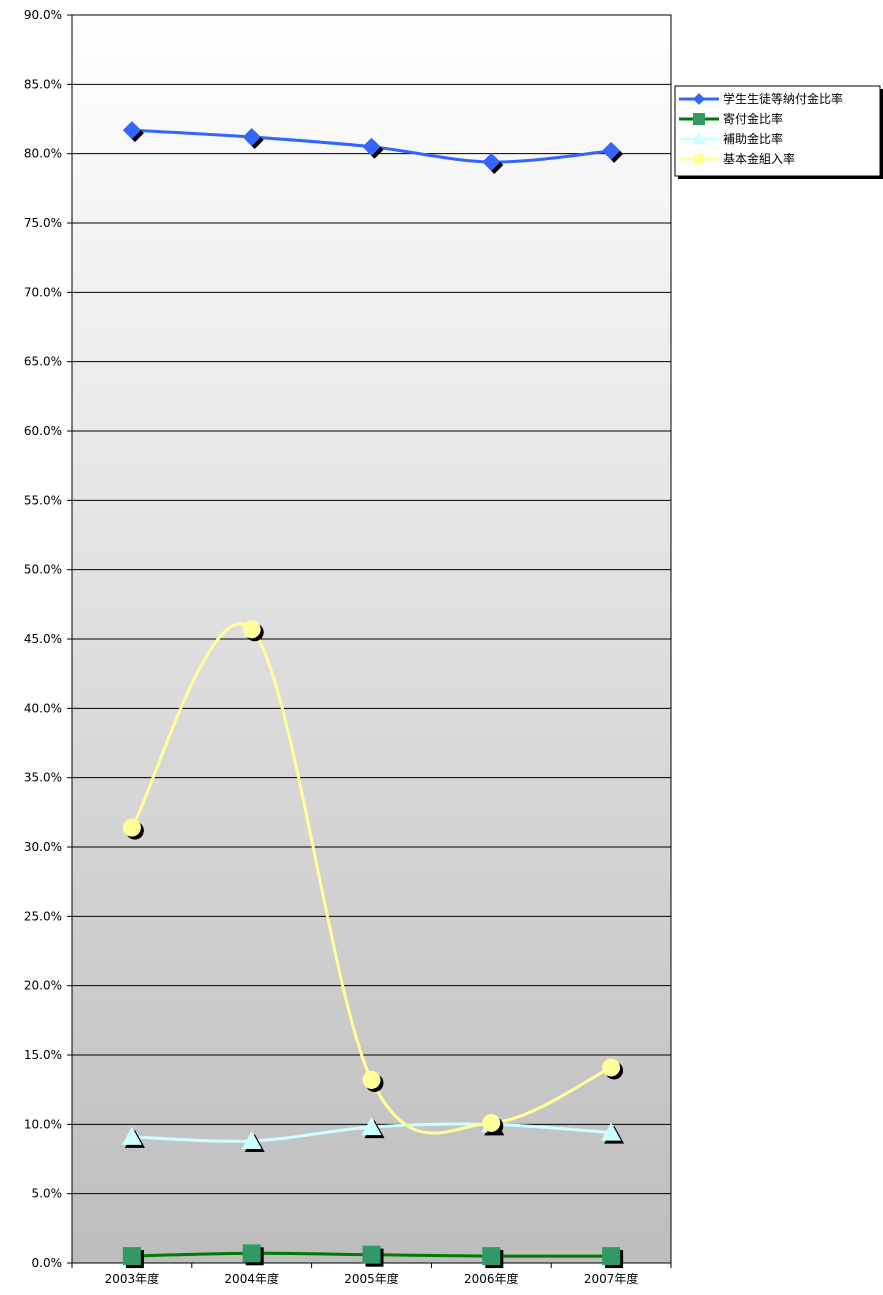 This screenshot has width=883, height=1295. I want to click on legend-box, so click(777, 131).